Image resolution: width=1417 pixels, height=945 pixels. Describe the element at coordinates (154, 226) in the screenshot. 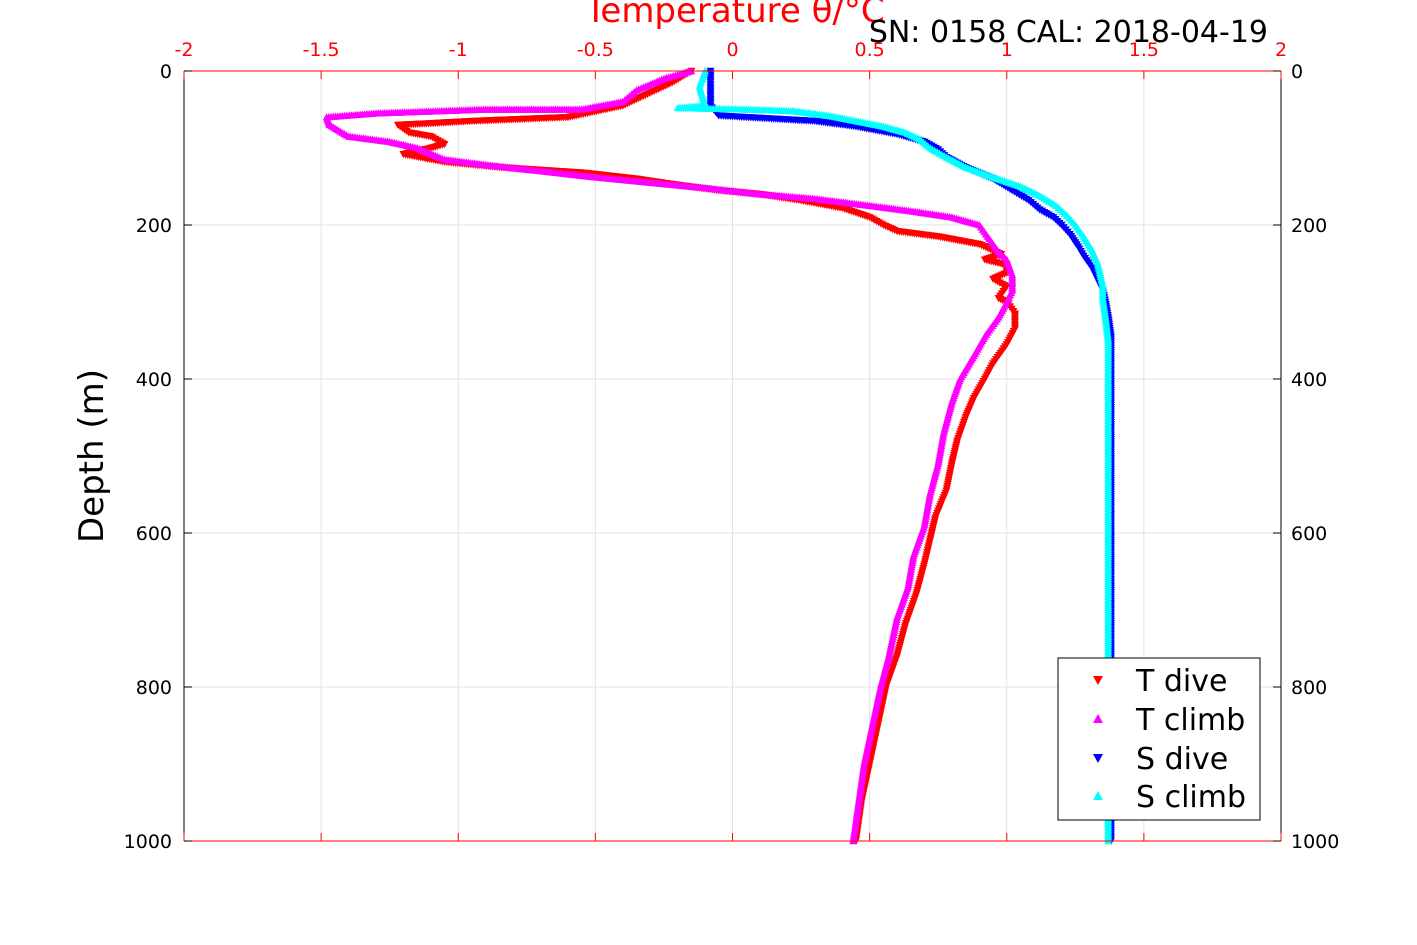

I see `y-tick-label-left: 200` at that location.